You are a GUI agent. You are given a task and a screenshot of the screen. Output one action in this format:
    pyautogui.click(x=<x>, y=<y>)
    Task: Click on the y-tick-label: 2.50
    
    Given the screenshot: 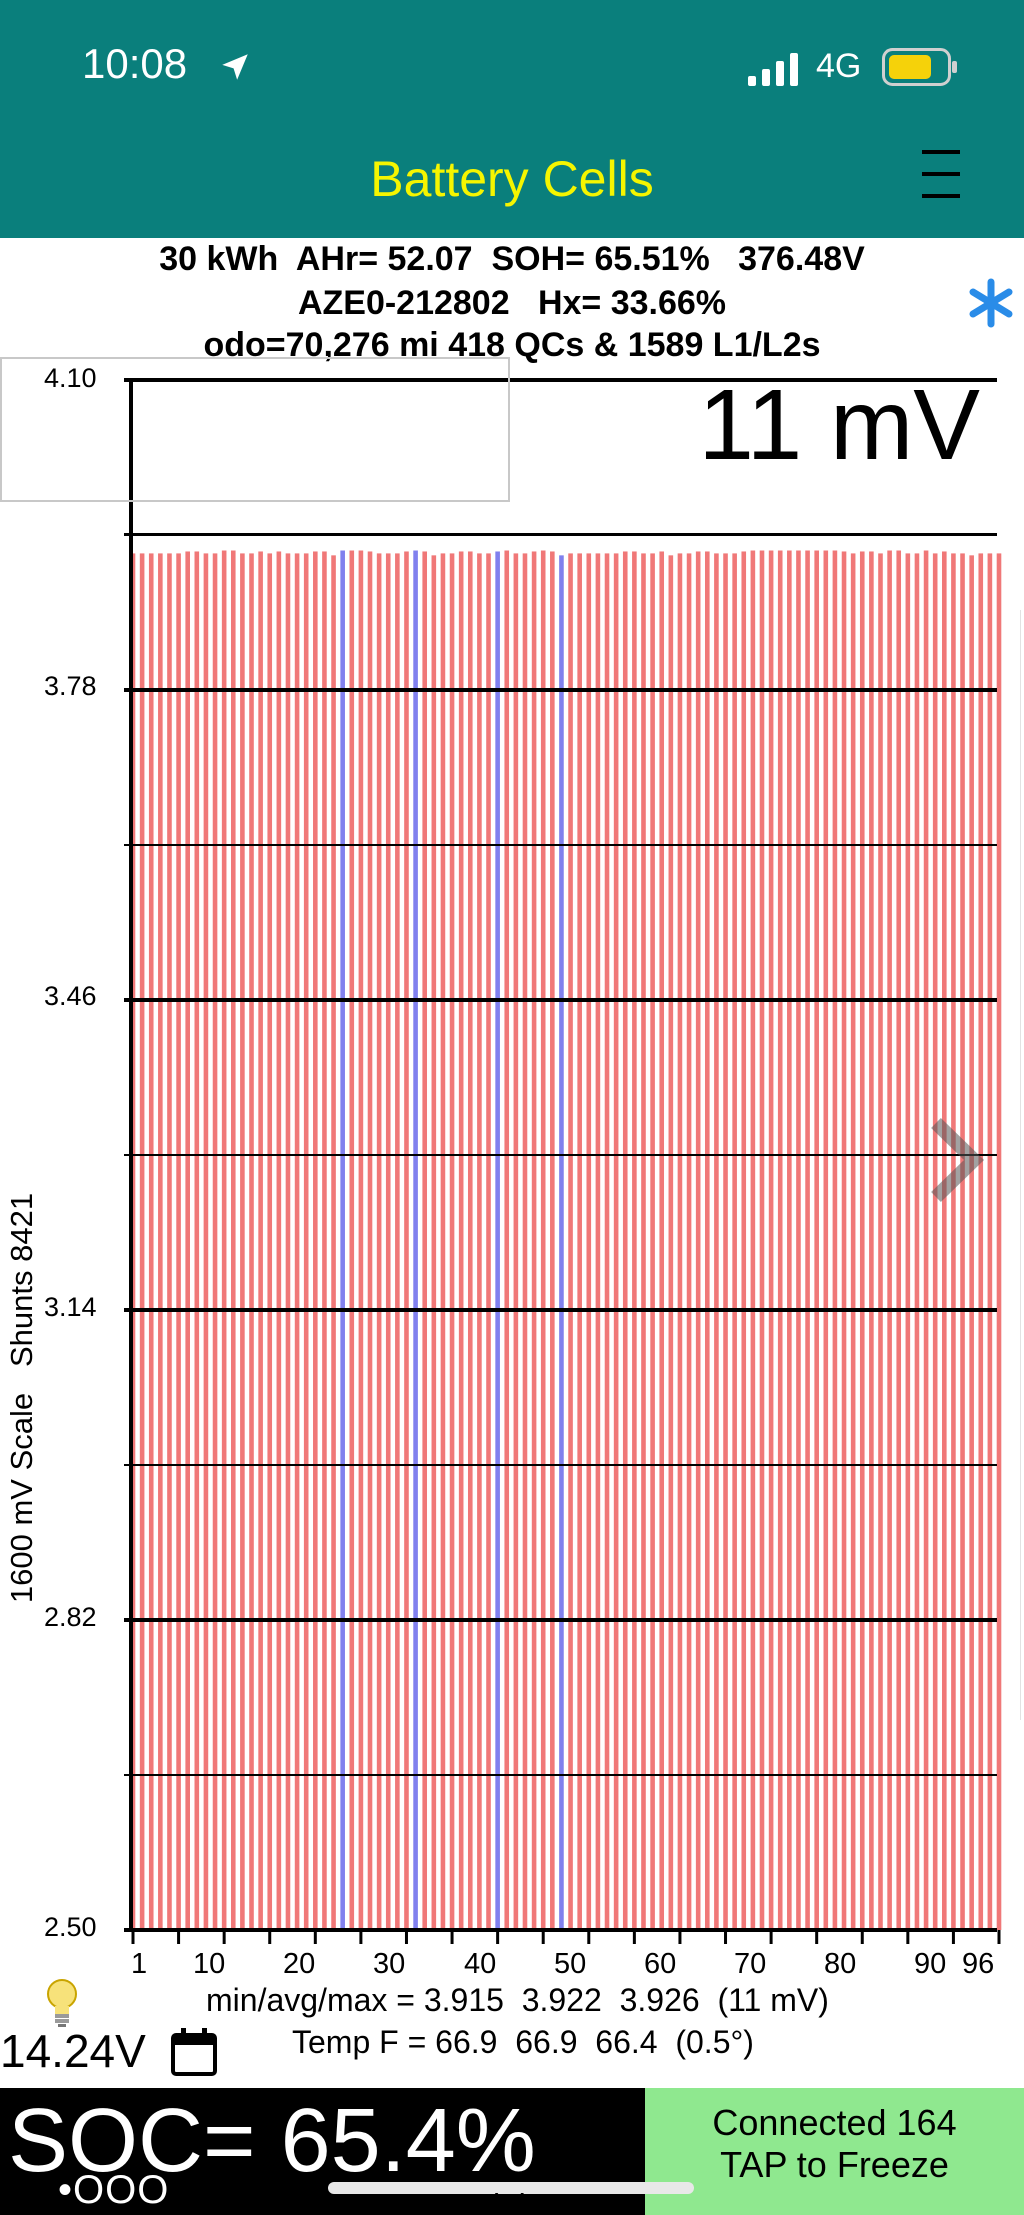 What is the action you would take?
    pyautogui.click(x=70, y=1927)
    